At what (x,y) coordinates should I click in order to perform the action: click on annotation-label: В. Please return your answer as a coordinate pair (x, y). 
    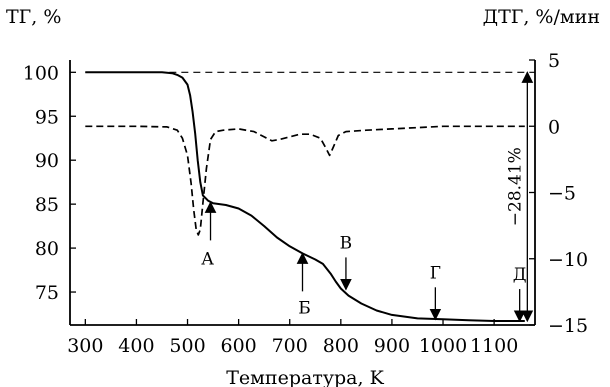
    Looking at the image, I should click on (346, 243).